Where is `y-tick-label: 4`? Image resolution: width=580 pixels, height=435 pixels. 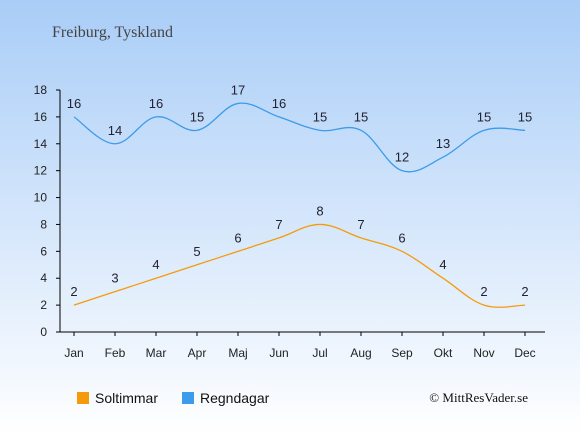 y-tick-label: 4 is located at coordinates (43, 278).